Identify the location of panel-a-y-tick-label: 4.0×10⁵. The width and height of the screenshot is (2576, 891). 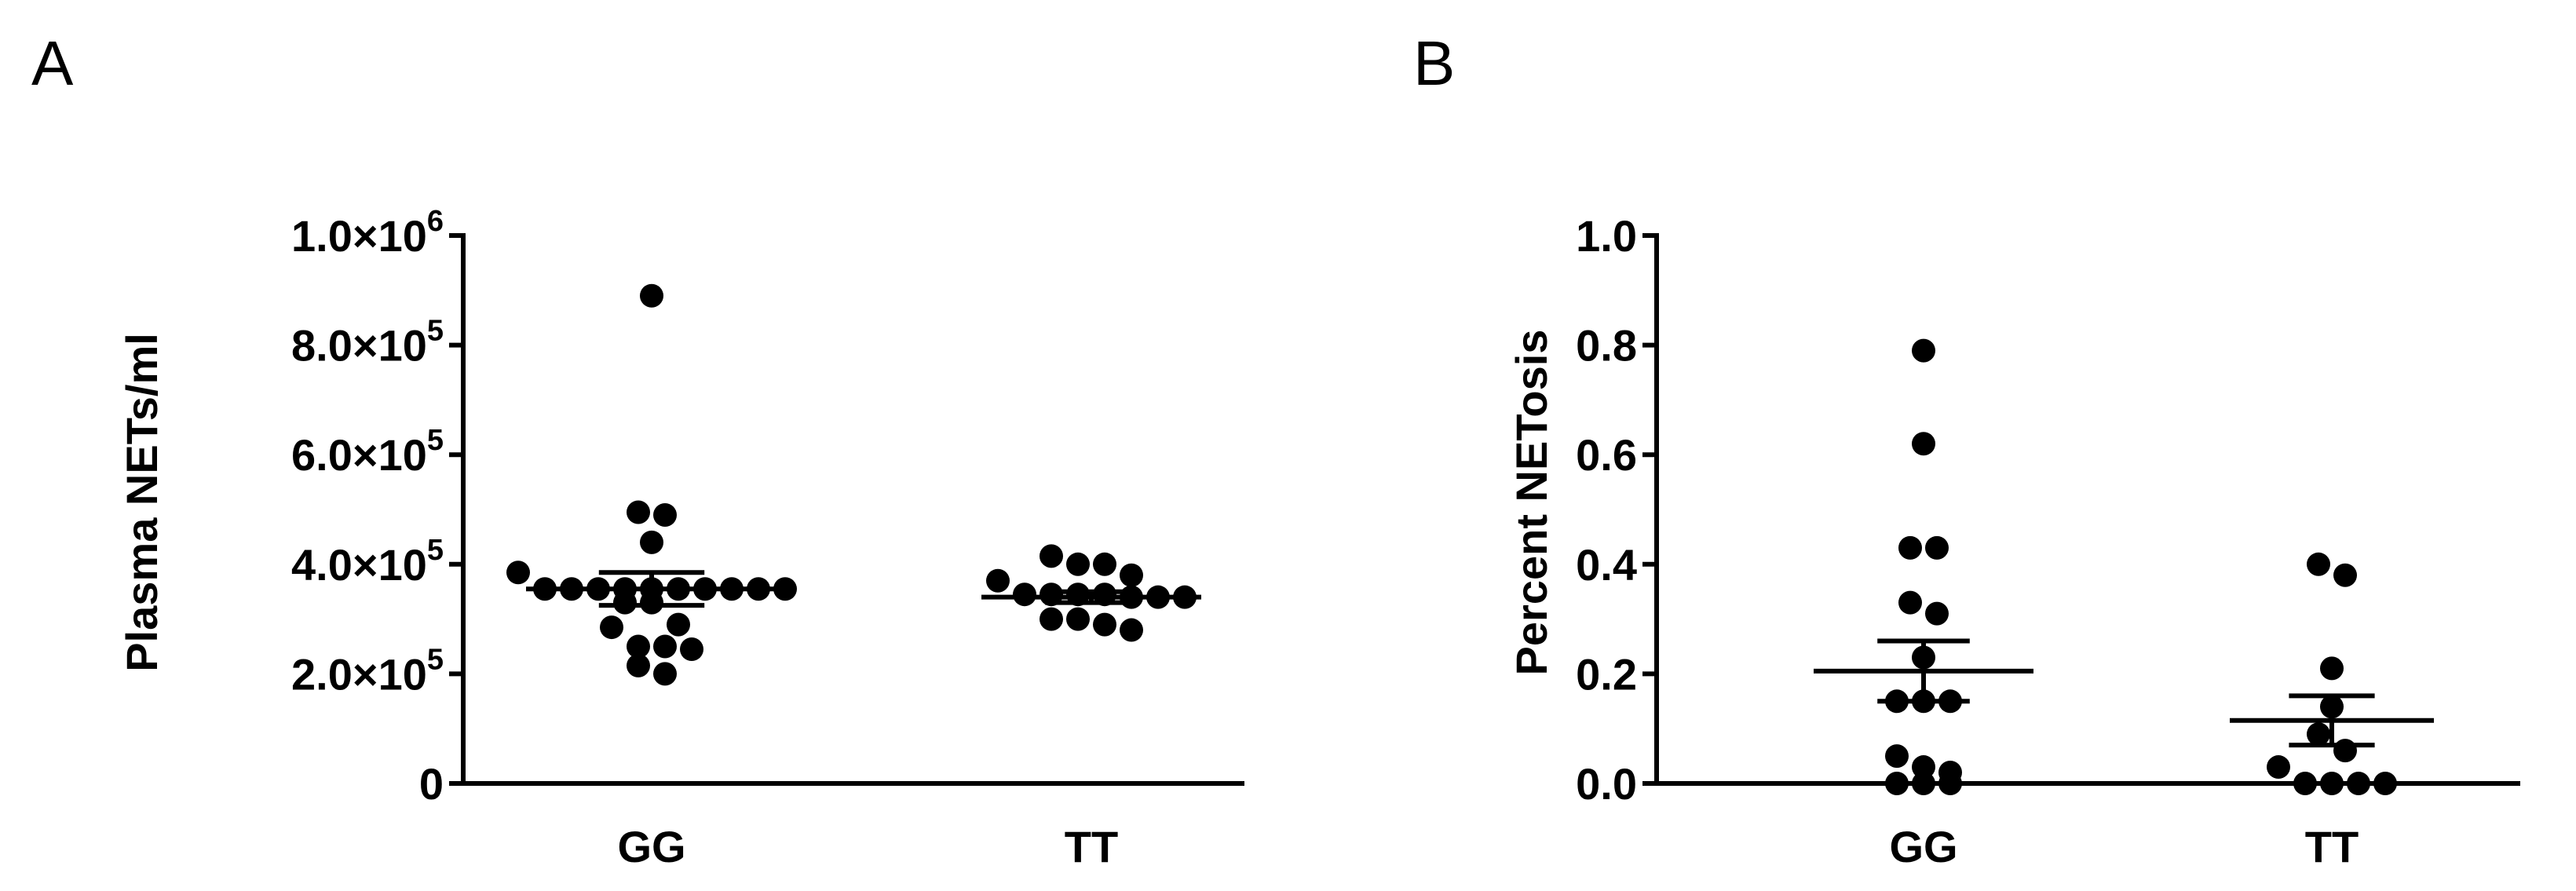
(367, 562).